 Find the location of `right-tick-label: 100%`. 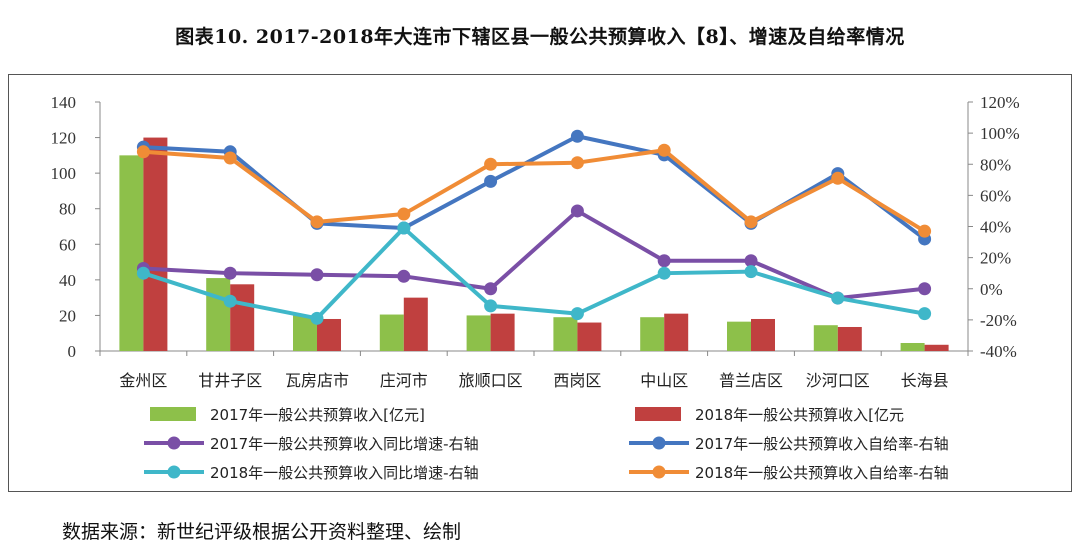

right-tick-label: 100% is located at coordinates (1000, 133).